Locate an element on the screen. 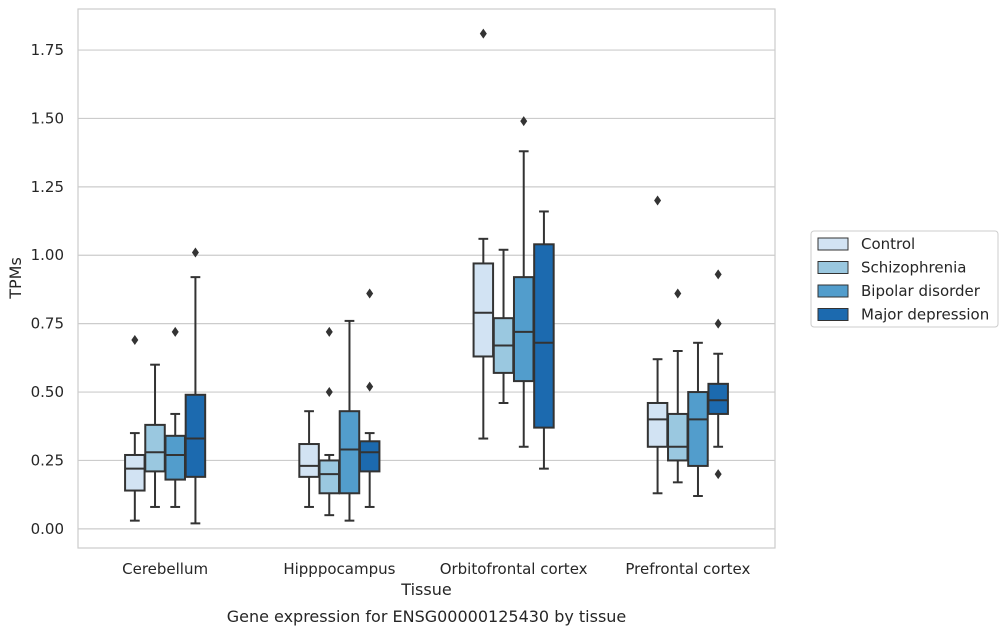  y-tick-label: 1.00 is located at coordinates (47, 255).